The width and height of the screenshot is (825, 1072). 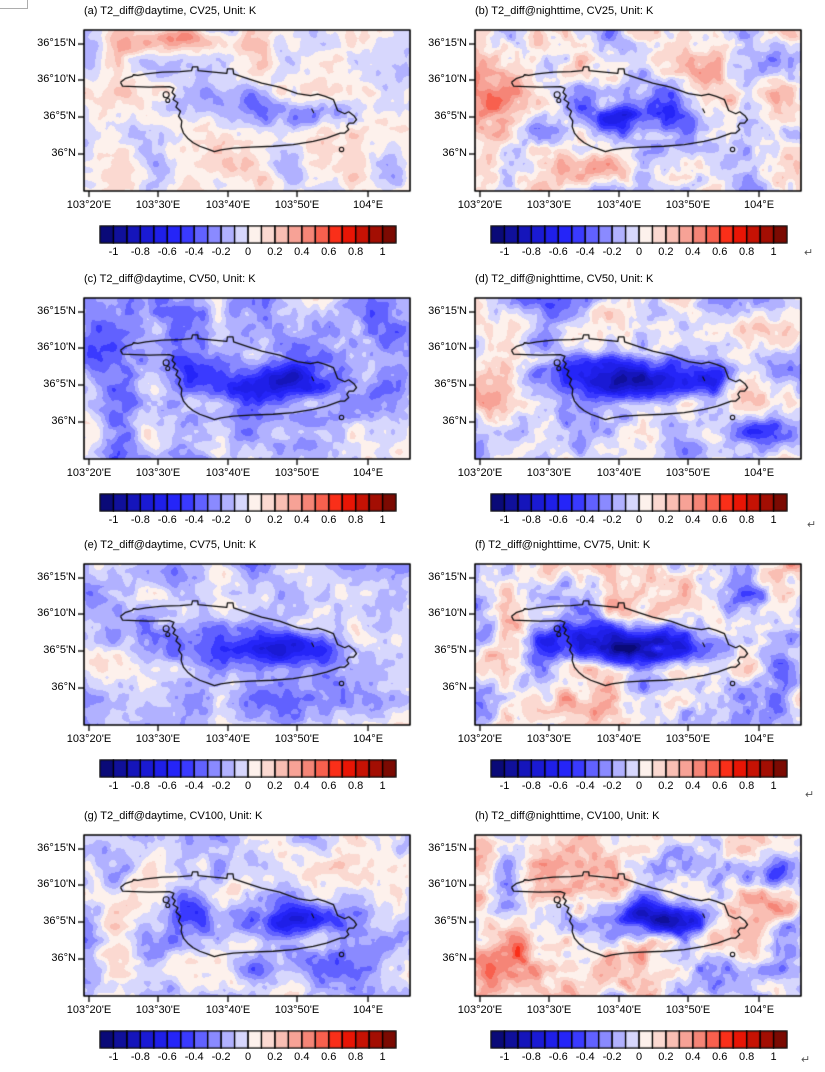 What do you see at coordinates (563, 545) in the screenshot?
I see `panel-title: (f) T2_diff@nighttime, CV75, Unit: K` at bounding box center [563, 545].